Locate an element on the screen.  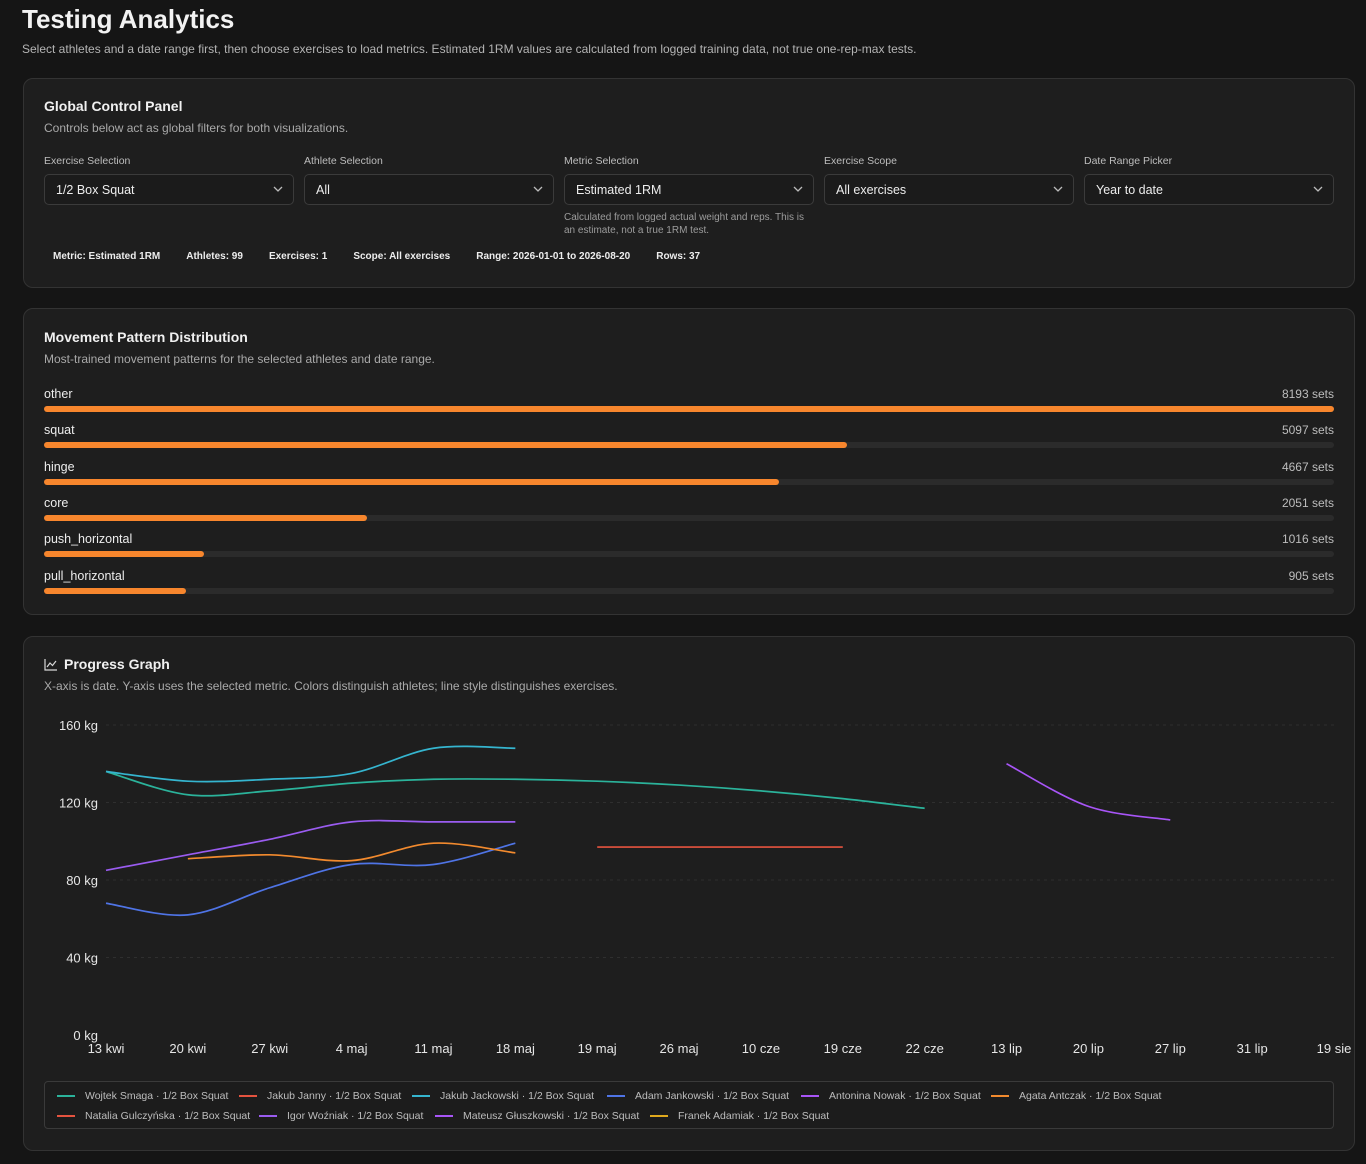
legend-item: Franek Adamiak · 1/2 Box Squat is located at coordinates (739, 1116).